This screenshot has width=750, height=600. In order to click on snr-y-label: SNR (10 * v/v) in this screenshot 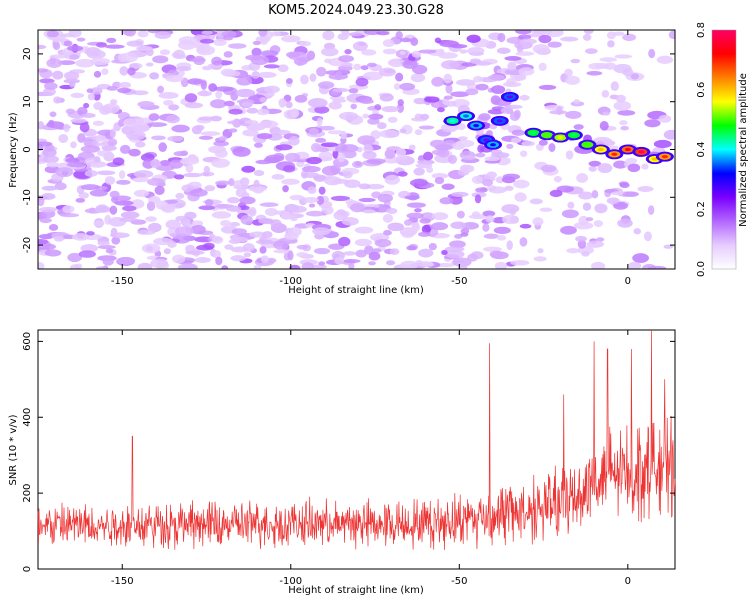, I will do `click(13, 449)`.